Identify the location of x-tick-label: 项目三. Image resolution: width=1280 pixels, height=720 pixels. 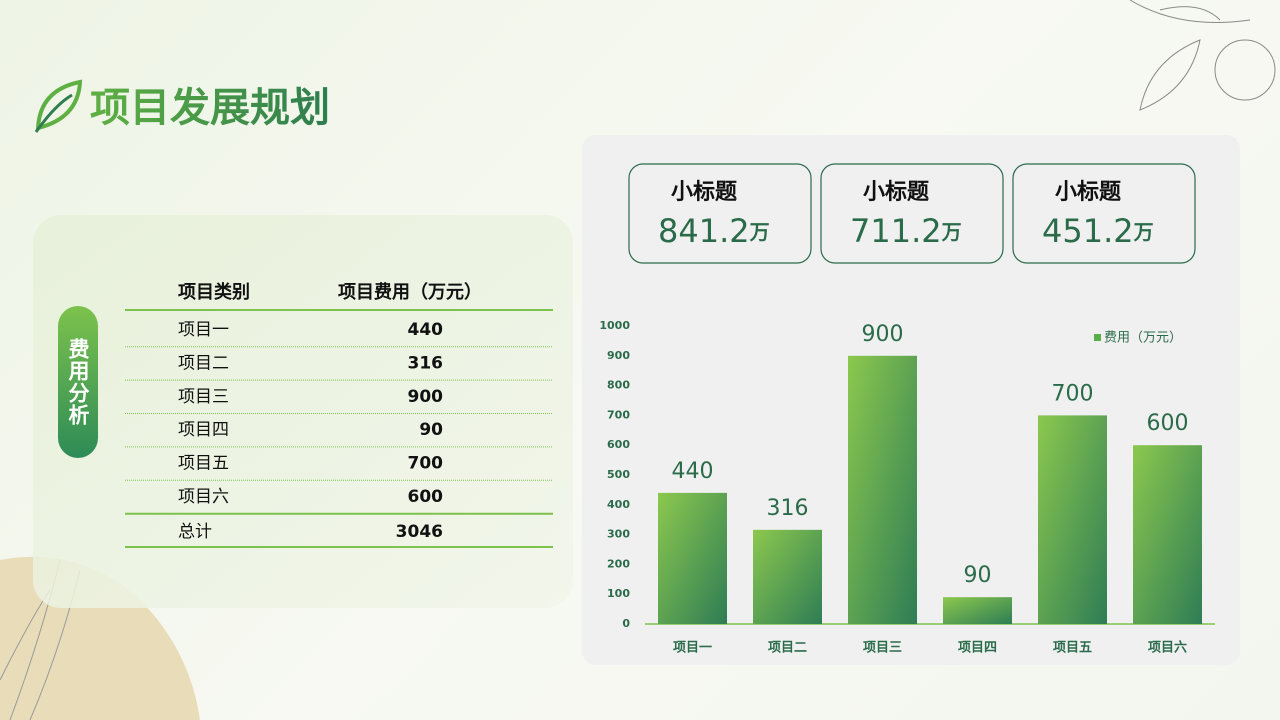
(882, 648).